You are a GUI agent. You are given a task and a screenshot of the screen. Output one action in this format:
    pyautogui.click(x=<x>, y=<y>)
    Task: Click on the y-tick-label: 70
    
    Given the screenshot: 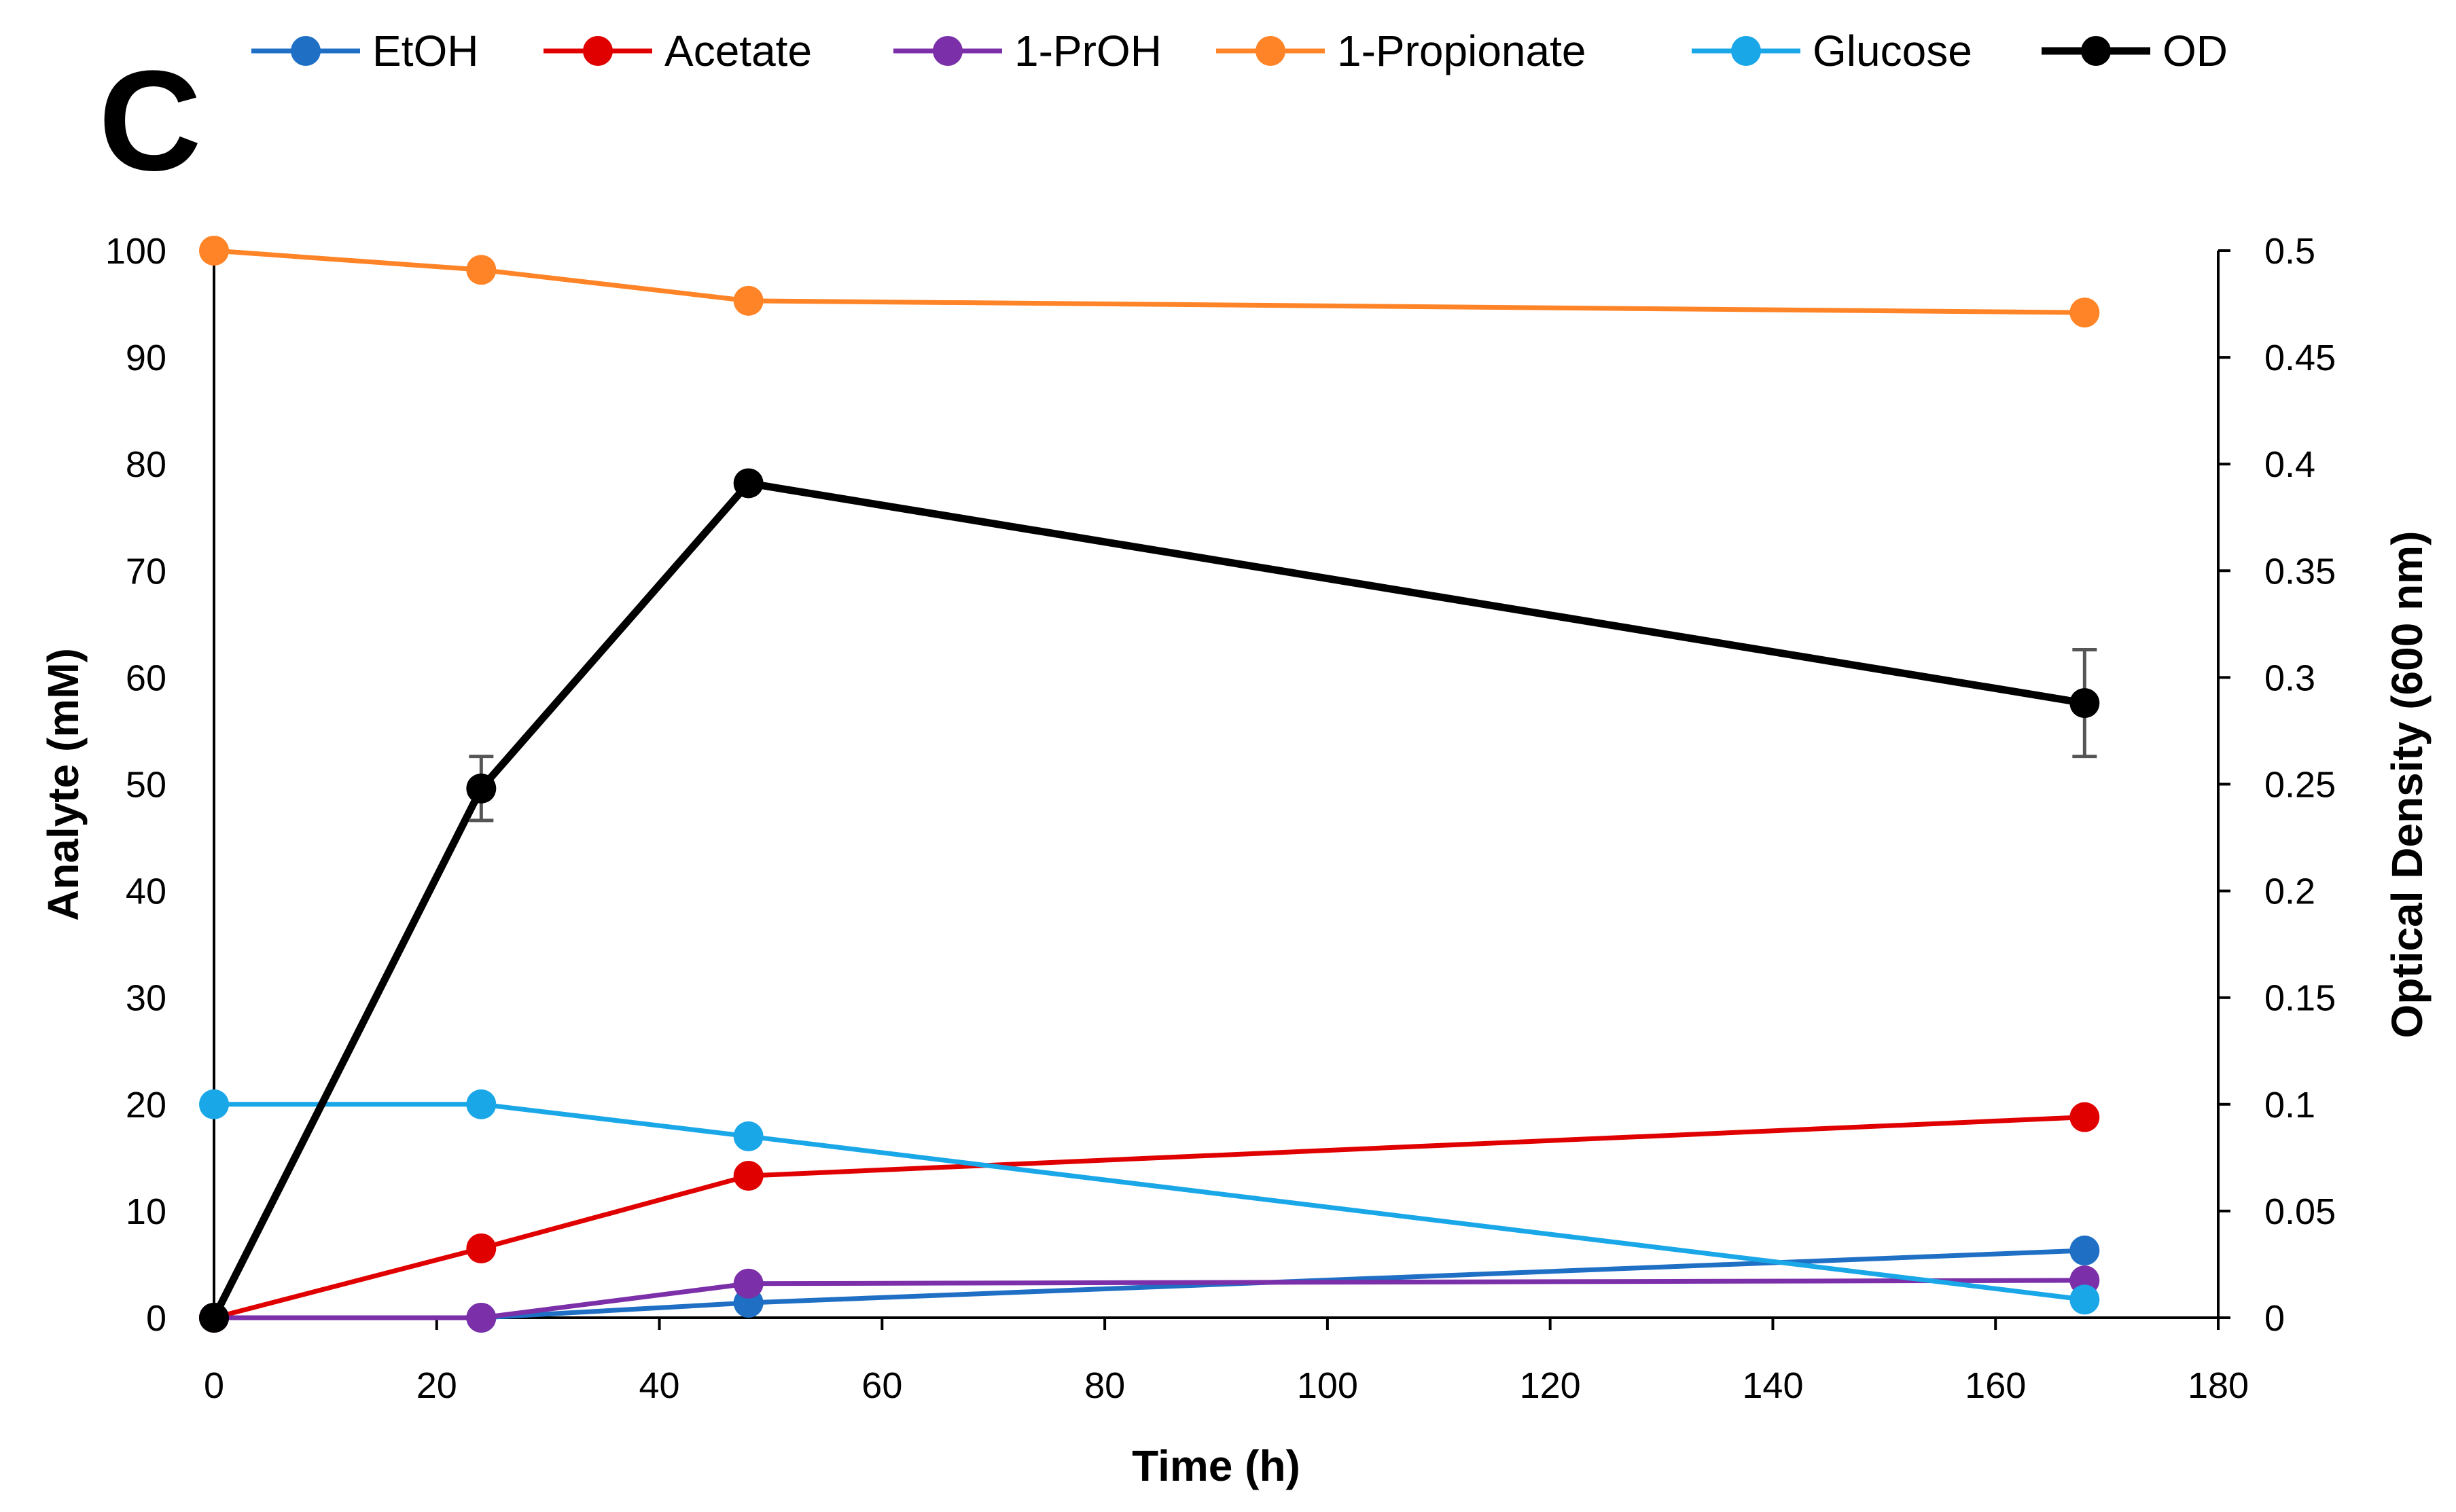 What is the action you would take?
    pyautogui.click(x=146, y=571)
    